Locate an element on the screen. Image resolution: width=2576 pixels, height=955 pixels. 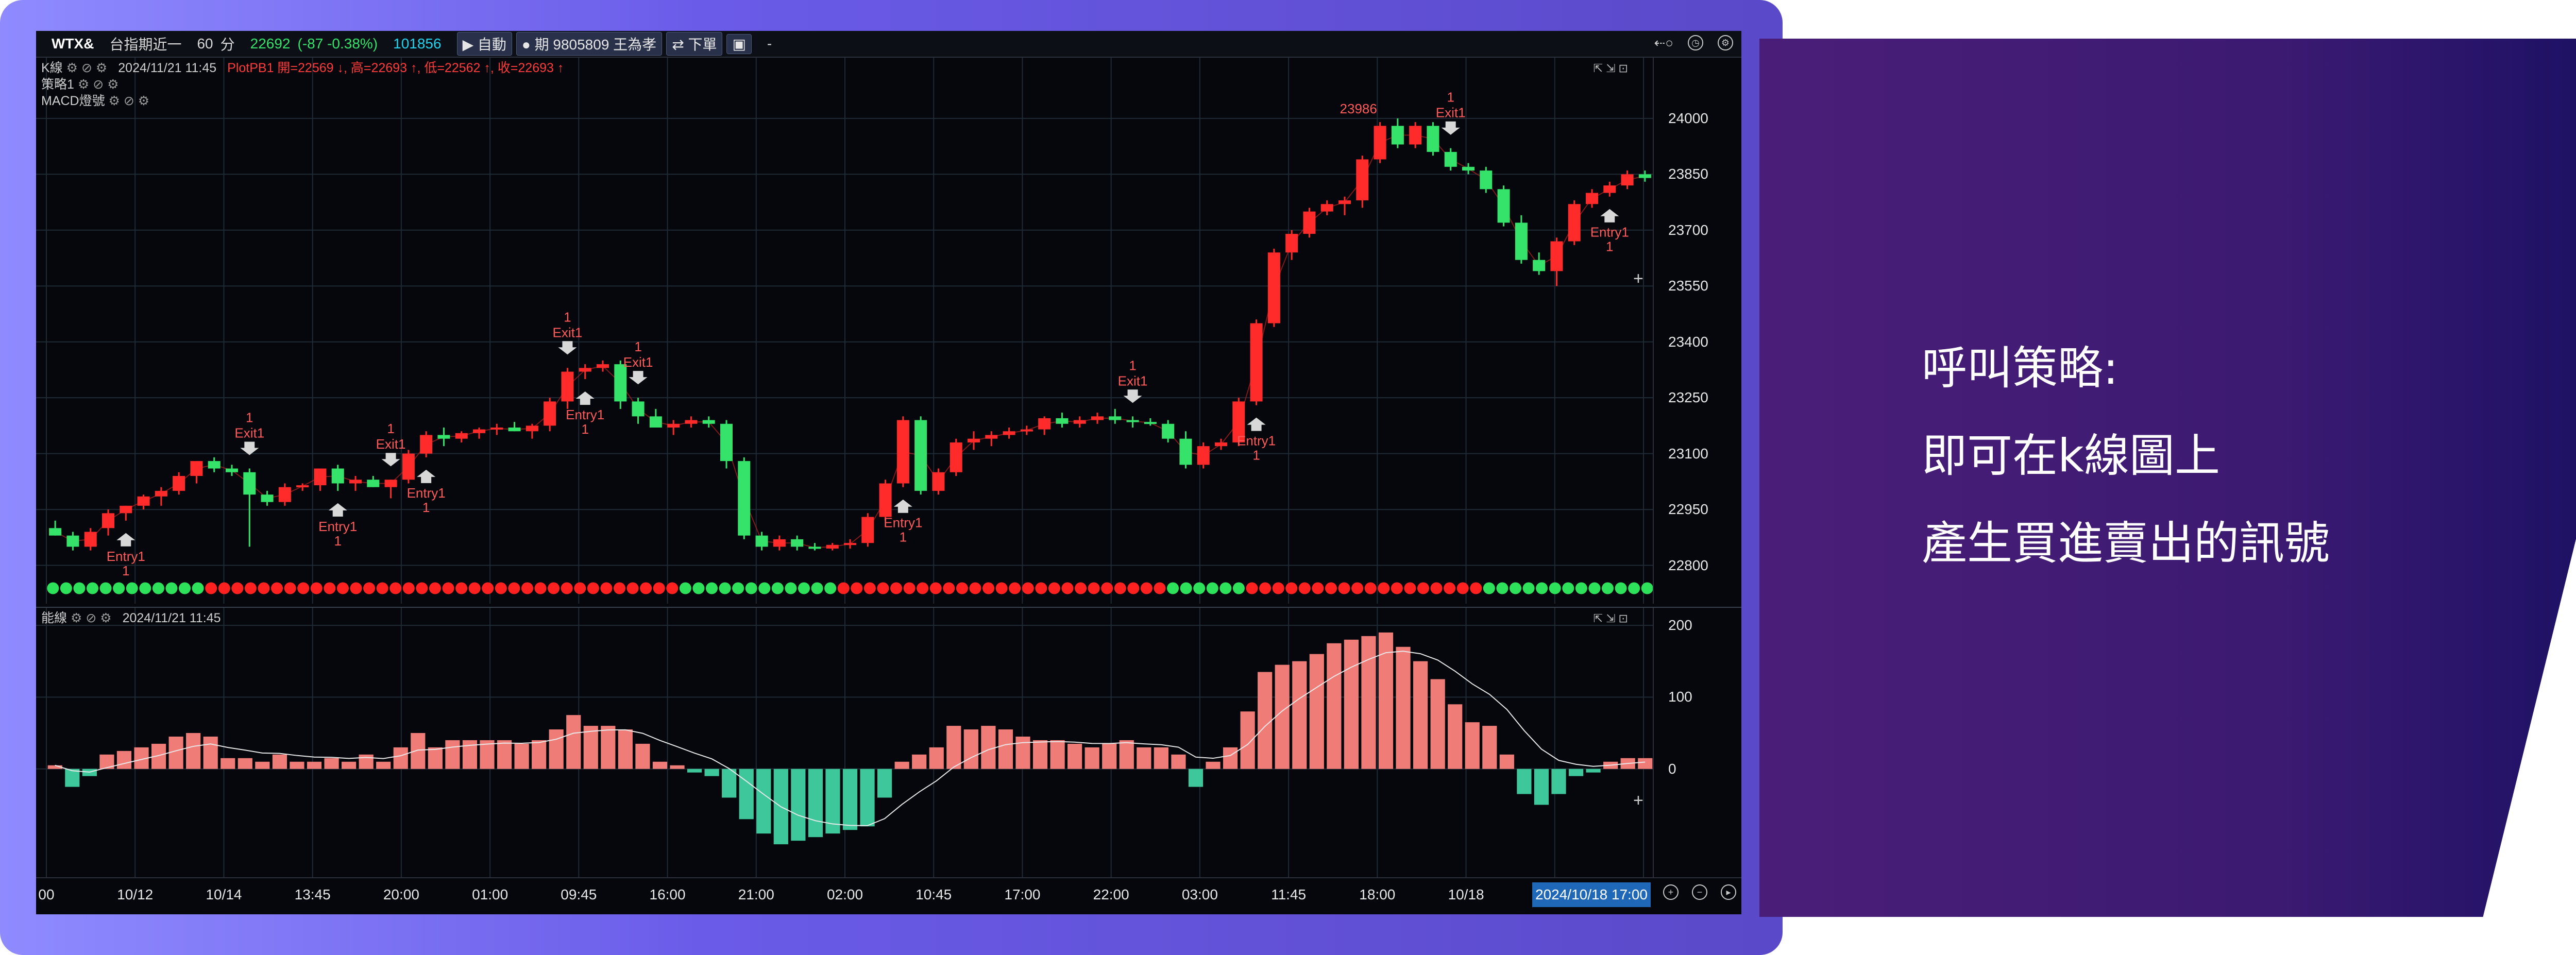
time-tick: 10/12 is located at coordinates (135, 894).